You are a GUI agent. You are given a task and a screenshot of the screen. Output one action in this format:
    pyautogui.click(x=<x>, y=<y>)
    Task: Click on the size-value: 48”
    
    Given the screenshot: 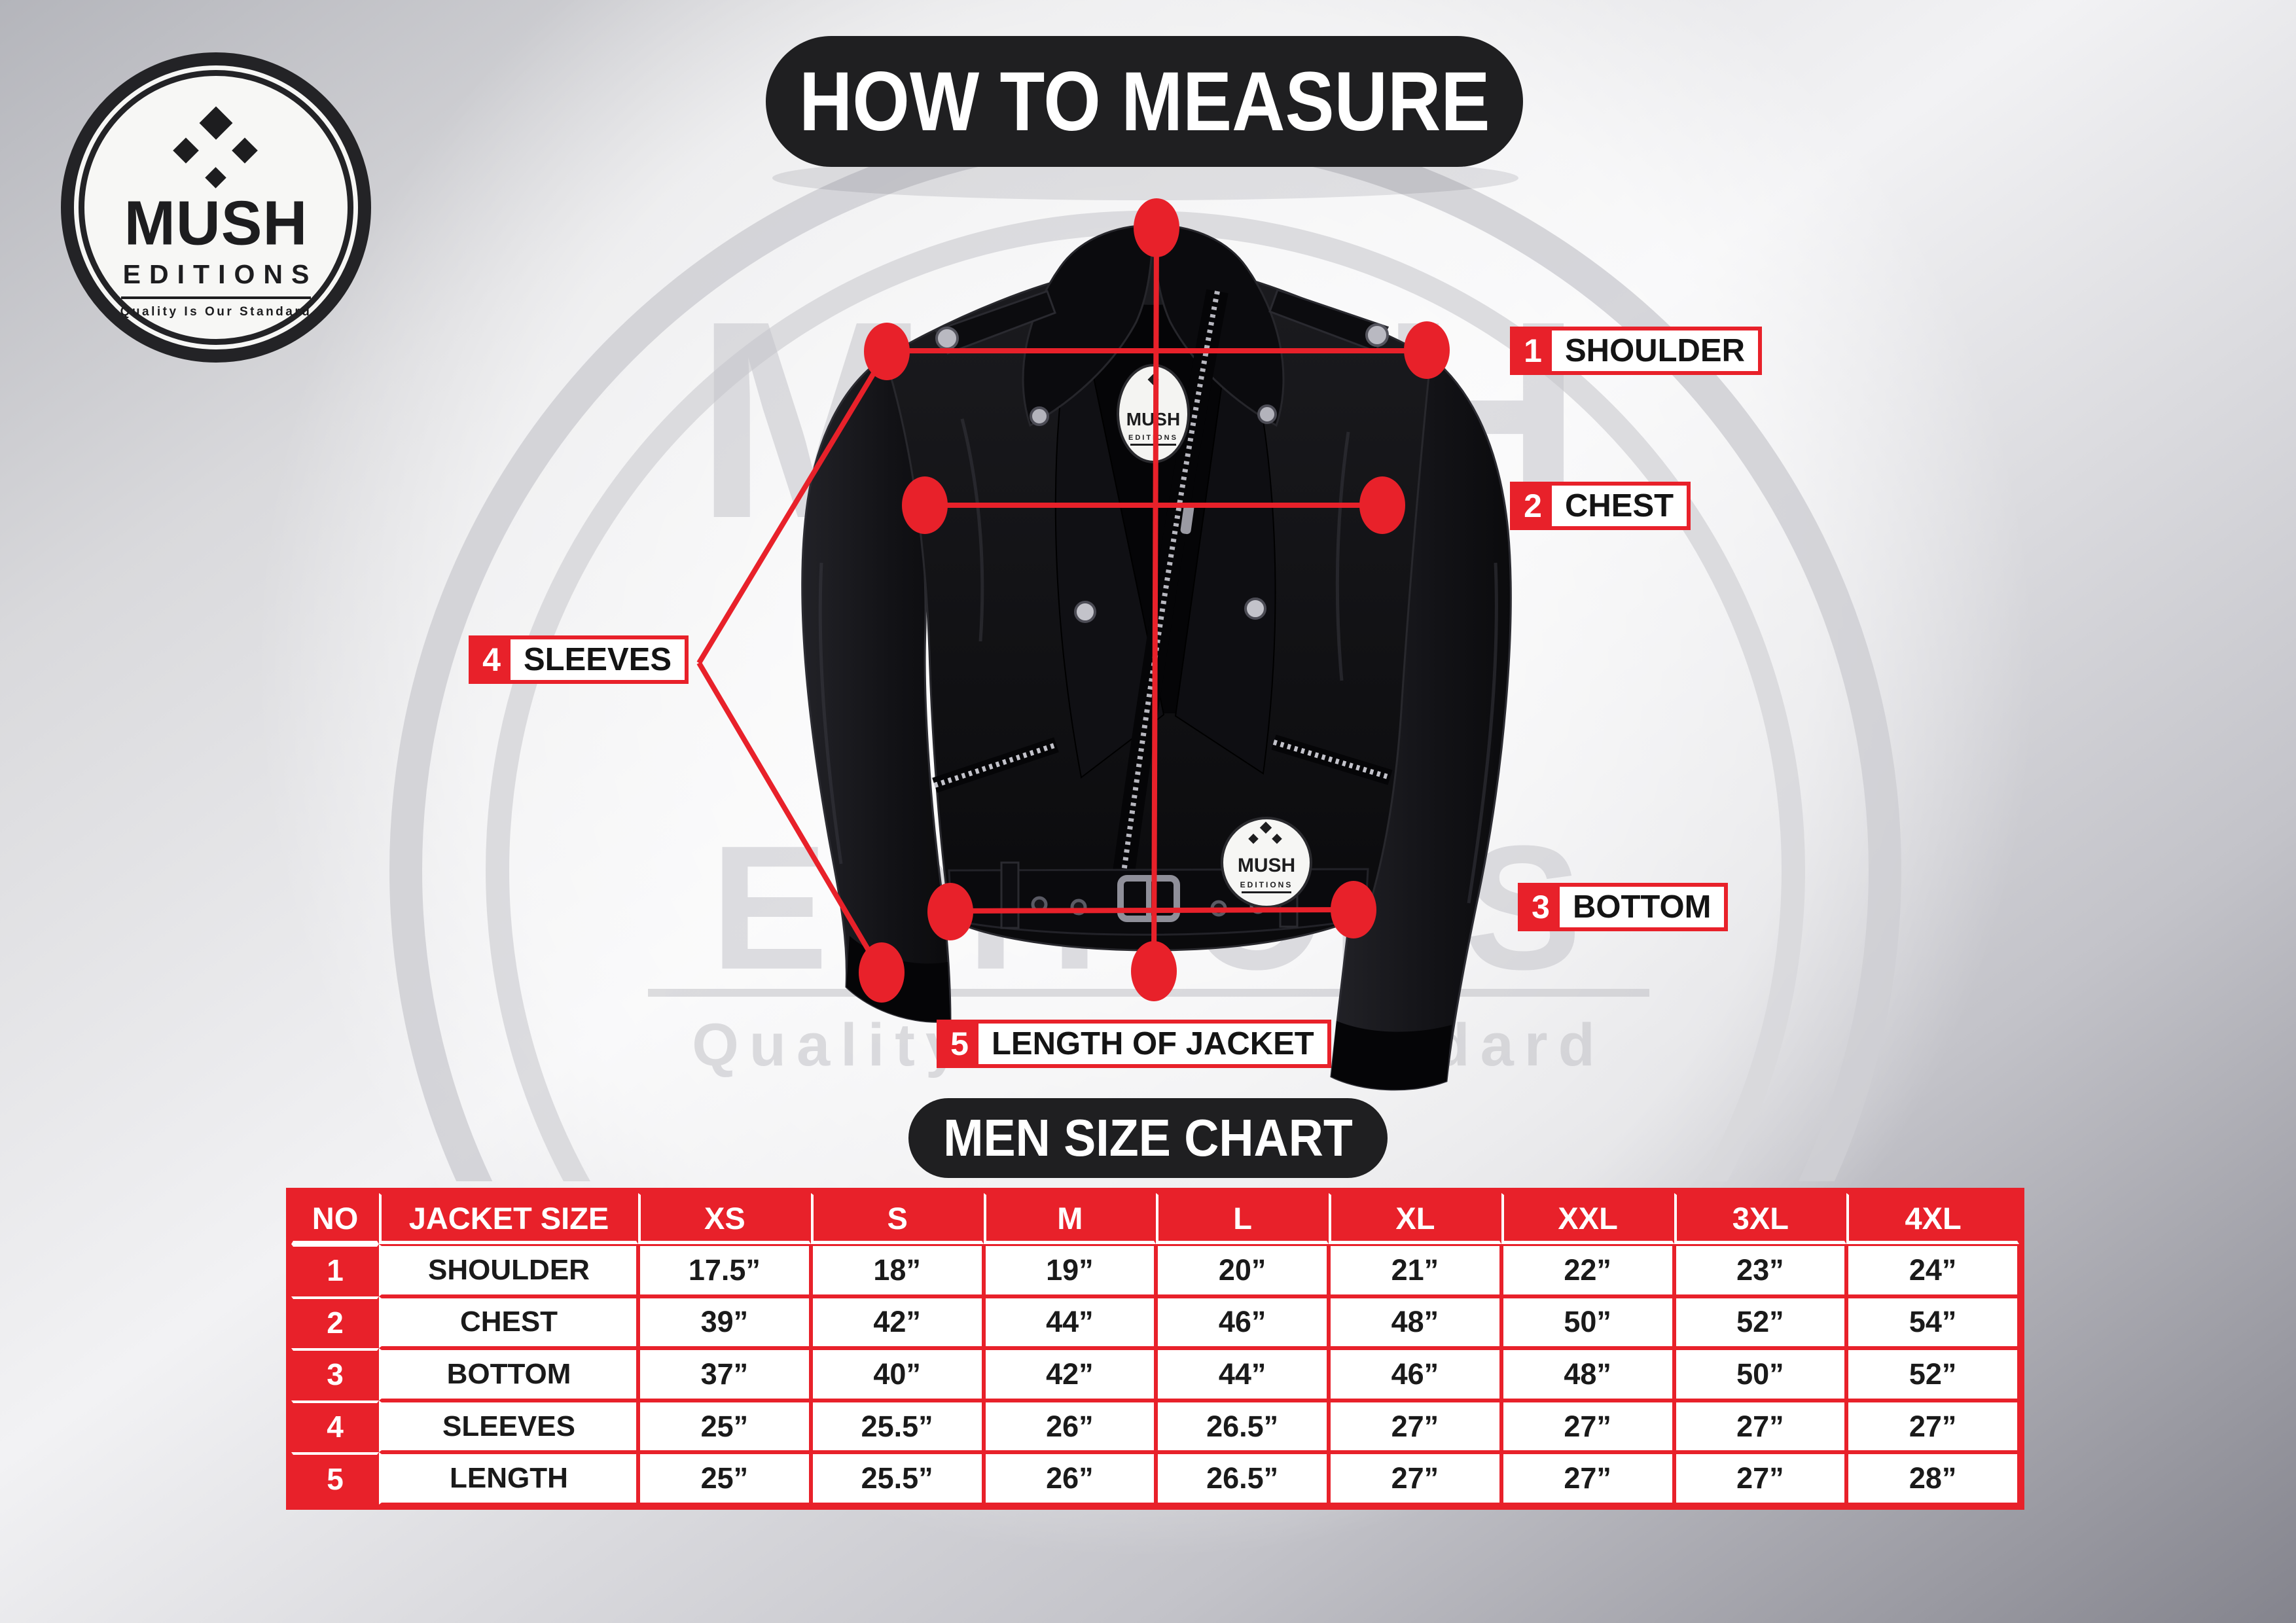 What is the action you would take?
    pyautogui.click(x=1415, y=1322)
    